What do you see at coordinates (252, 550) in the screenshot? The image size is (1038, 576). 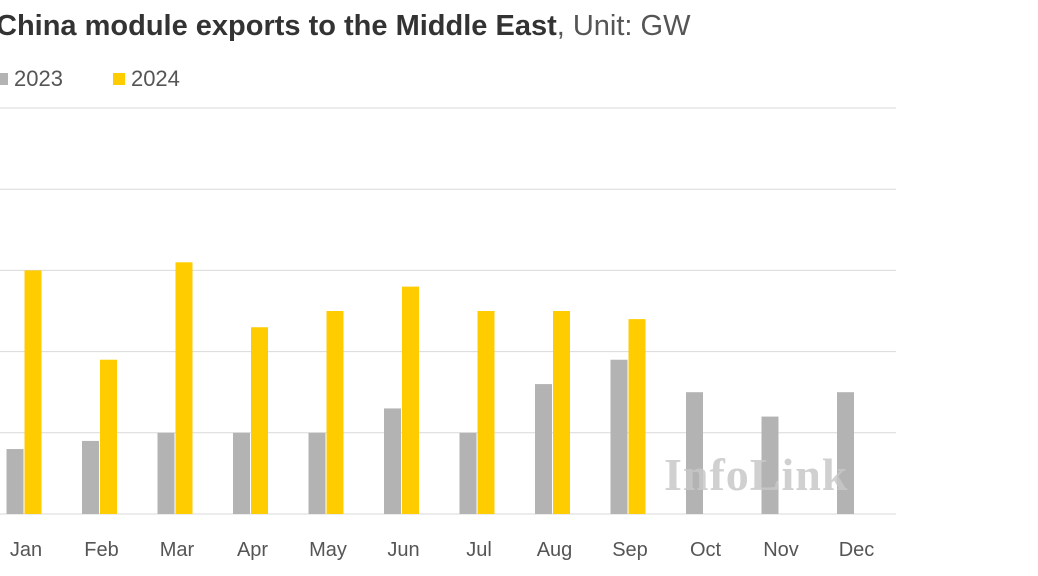 I see `x-tick-label-apr: Apr` at bounding box center [252, 550].